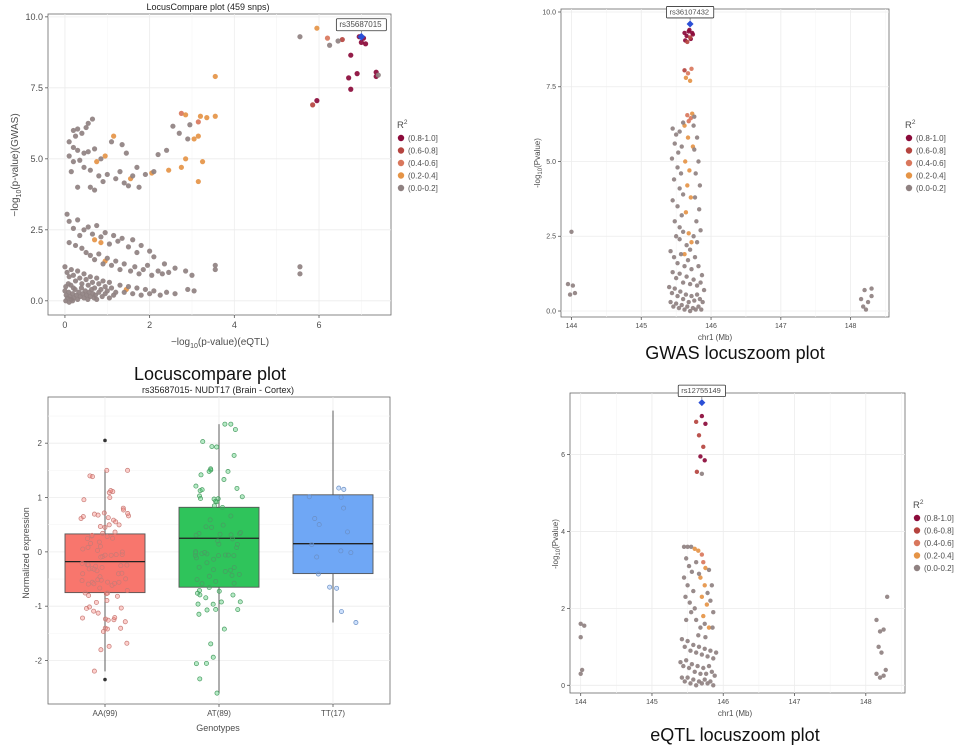  Describe the element at coordinates (918, 505) in the screenshot. I see `legend-title: R2` at that location.